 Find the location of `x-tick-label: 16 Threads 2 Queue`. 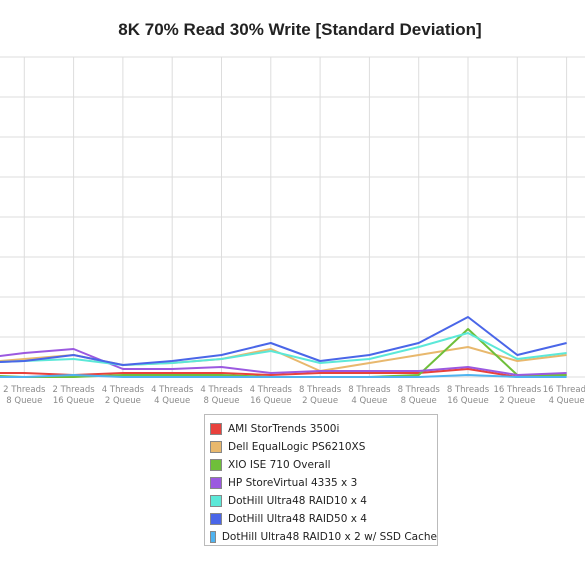

x-tick-label: 16 Threads 2 Queue is located at coordinates (517, 395).